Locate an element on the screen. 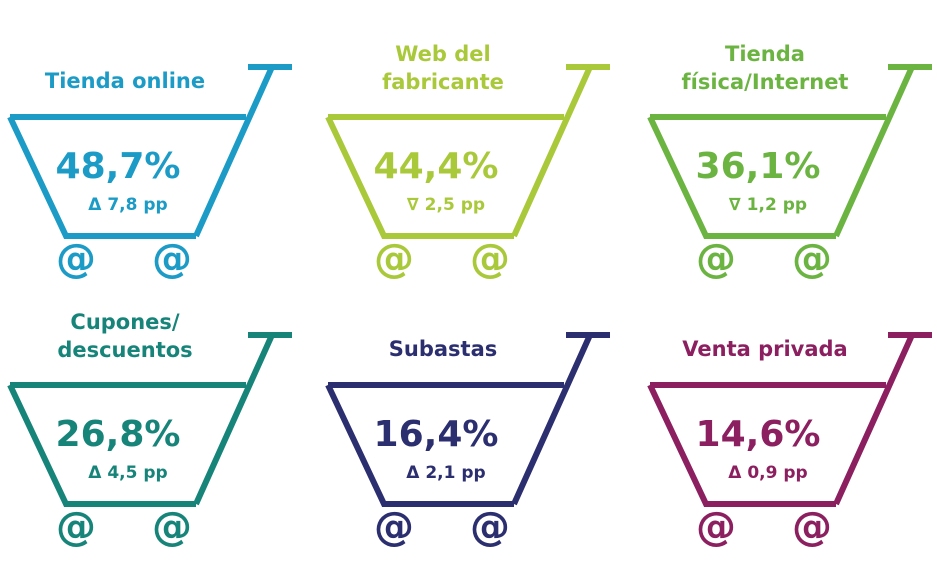  cart-card: Web del fabricante 44,4% ∇ 2,5 pp @ @ is located at coordinates (467, 162).